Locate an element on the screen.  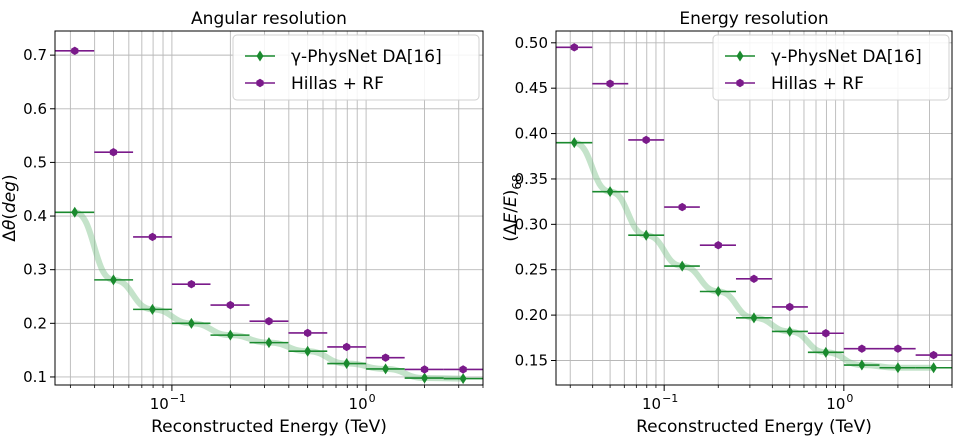
y-tick-label: 0.50 is located at coordinates (531, 43).